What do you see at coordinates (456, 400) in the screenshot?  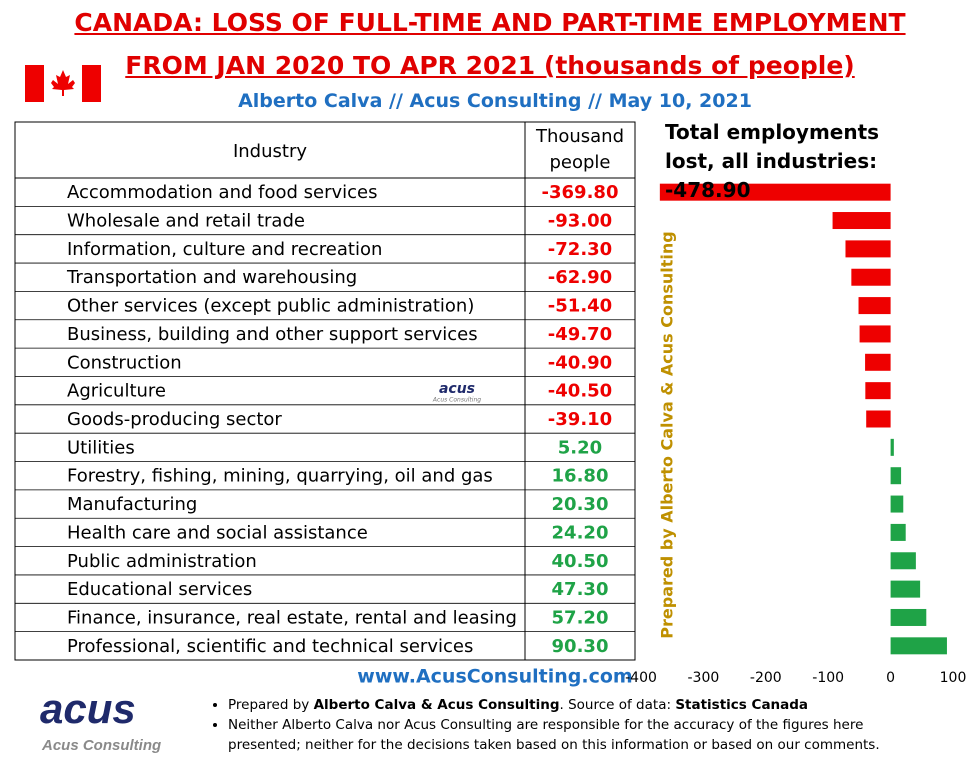 I see `table-watermark-tagline: Acus Consulting` at bounding box center [456, 400].